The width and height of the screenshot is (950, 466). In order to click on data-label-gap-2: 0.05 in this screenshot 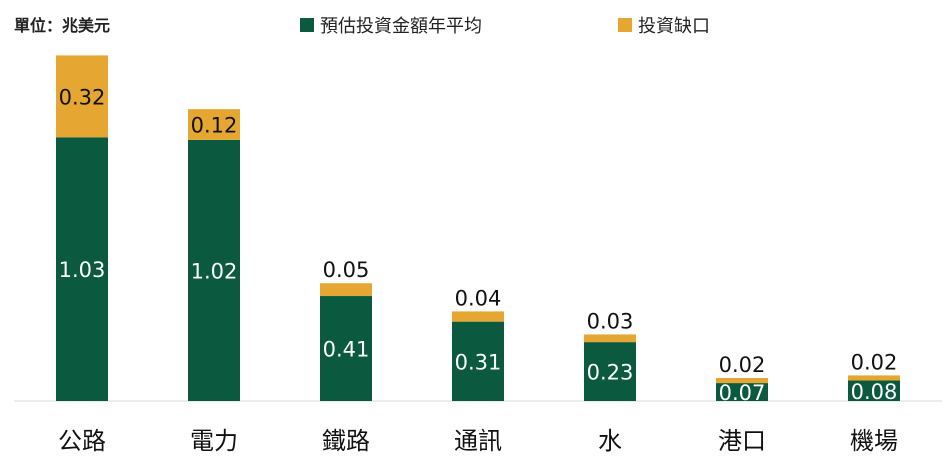, I will do `click(346, 270)`.